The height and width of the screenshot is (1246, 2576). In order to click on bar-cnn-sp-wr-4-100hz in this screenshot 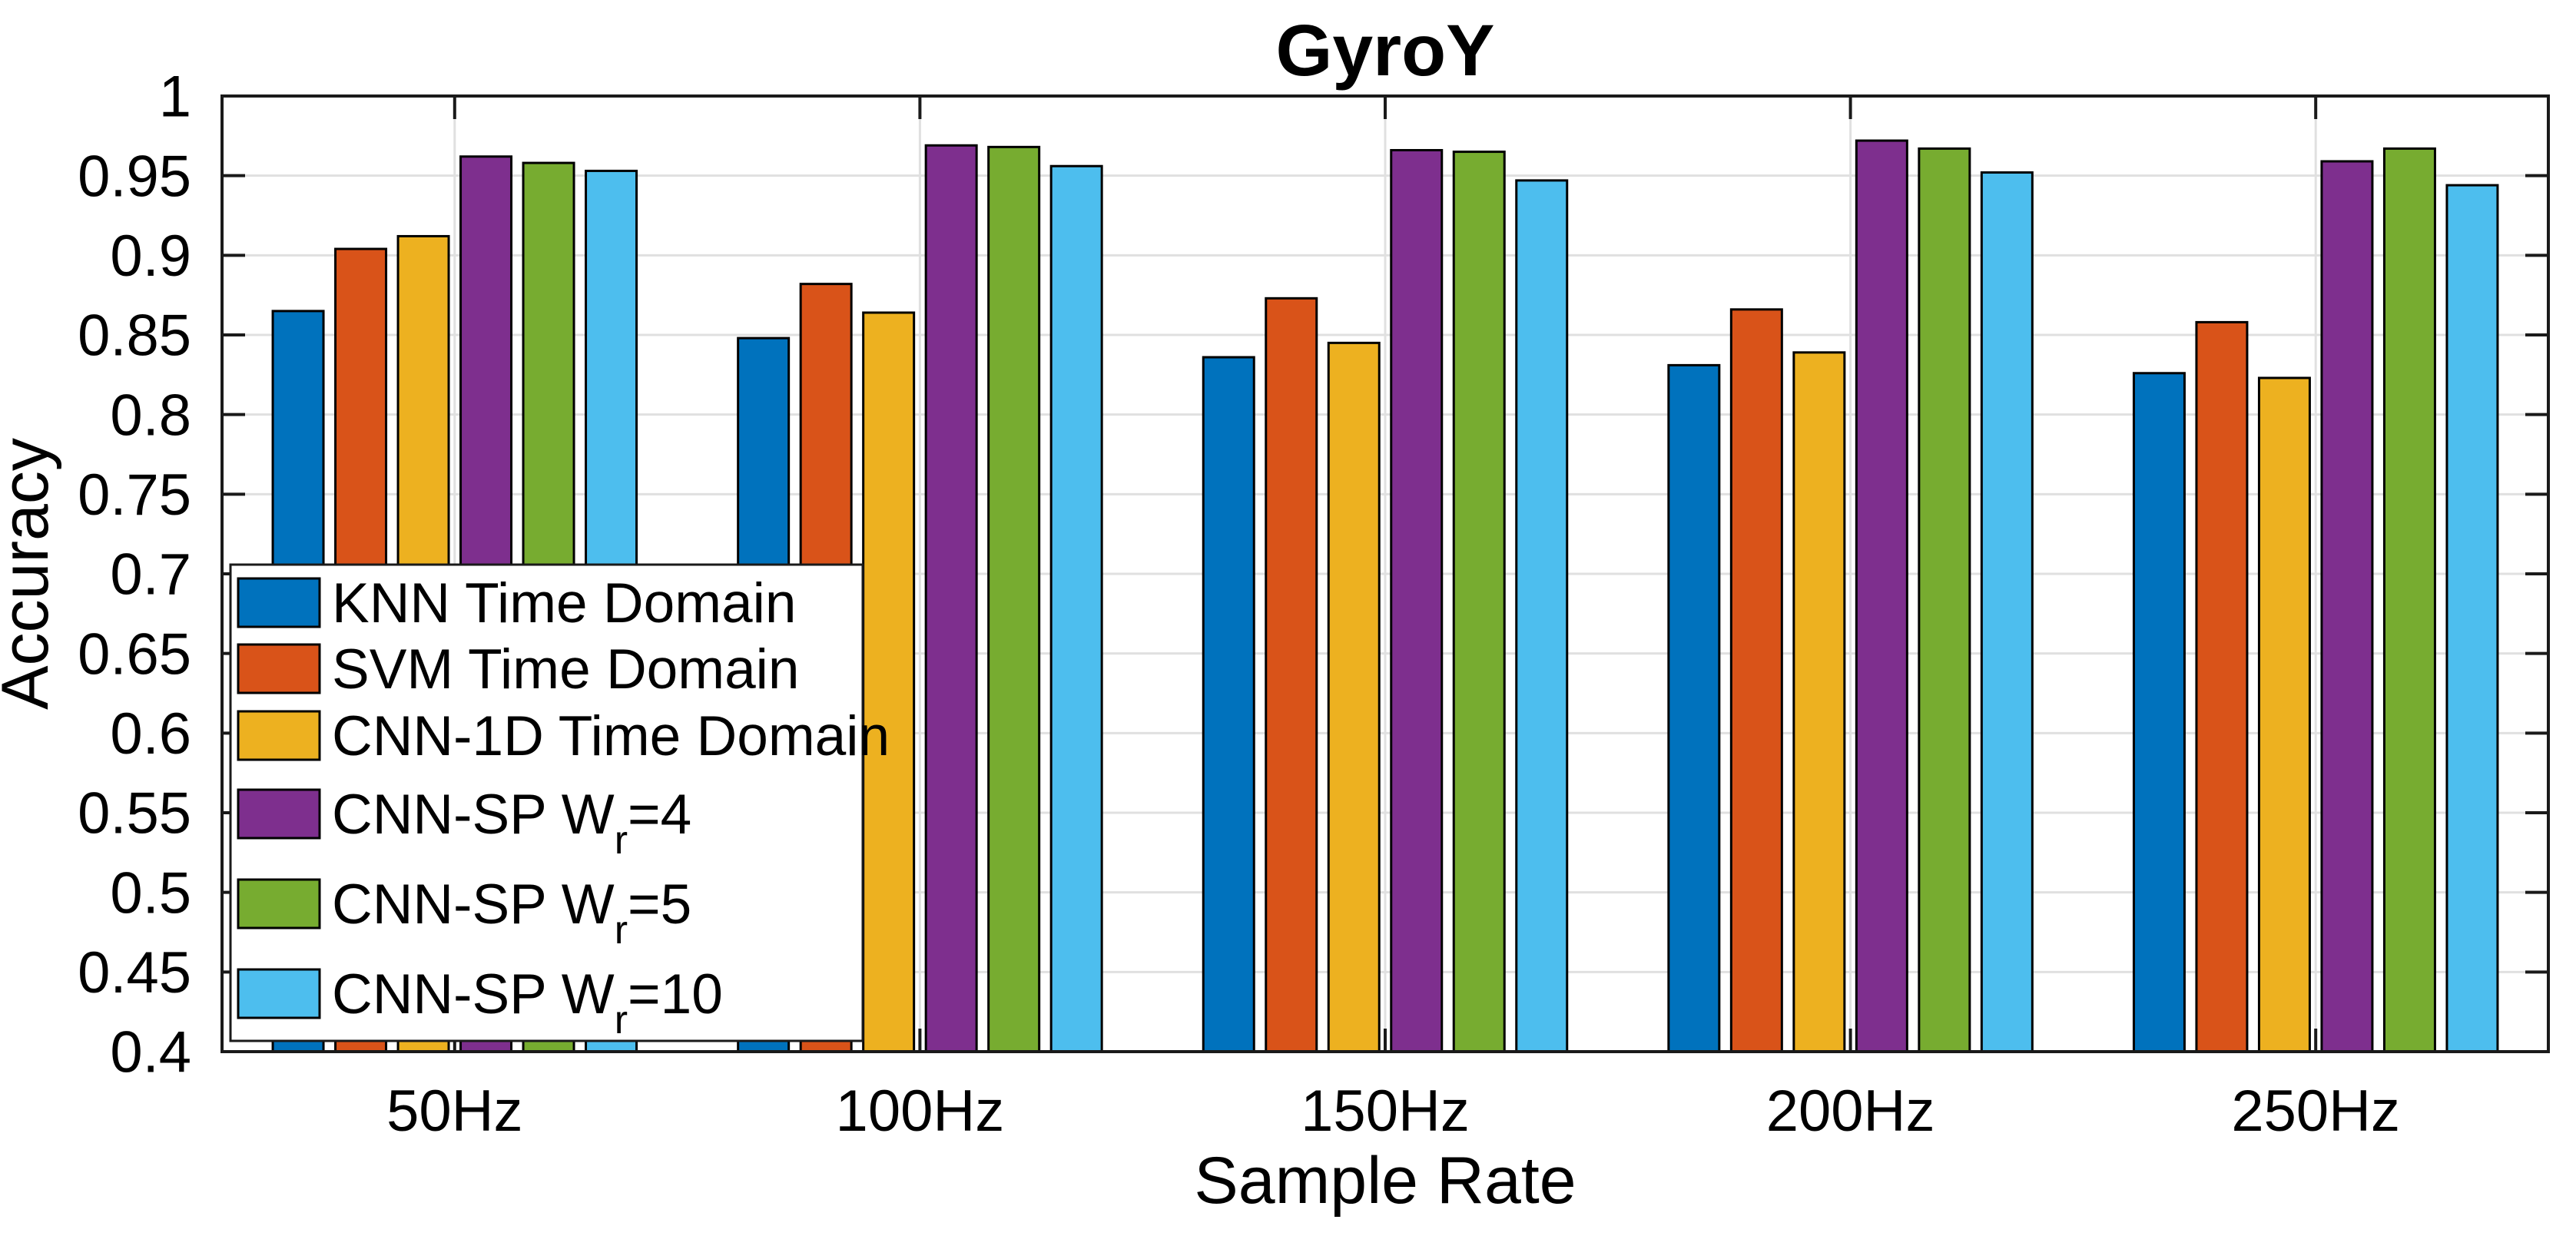, I will do `click(951, 598)`.